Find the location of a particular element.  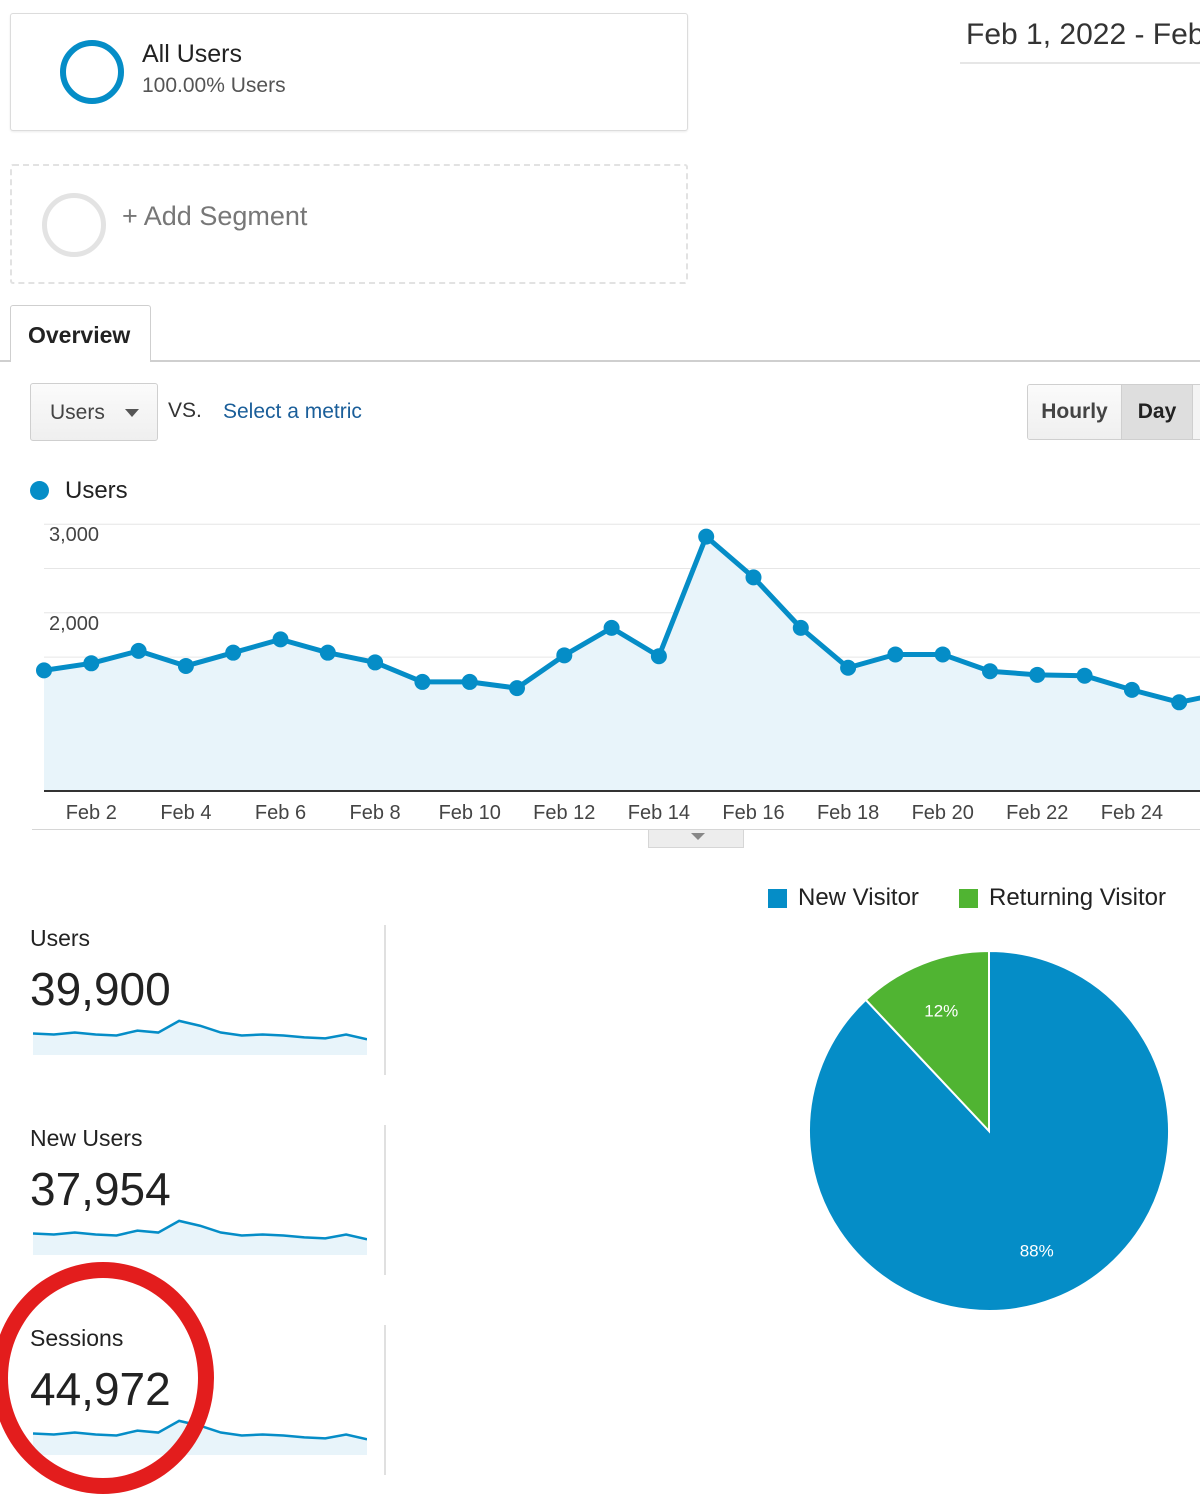

segment-name: All Users is located at coordinates (192, 54).